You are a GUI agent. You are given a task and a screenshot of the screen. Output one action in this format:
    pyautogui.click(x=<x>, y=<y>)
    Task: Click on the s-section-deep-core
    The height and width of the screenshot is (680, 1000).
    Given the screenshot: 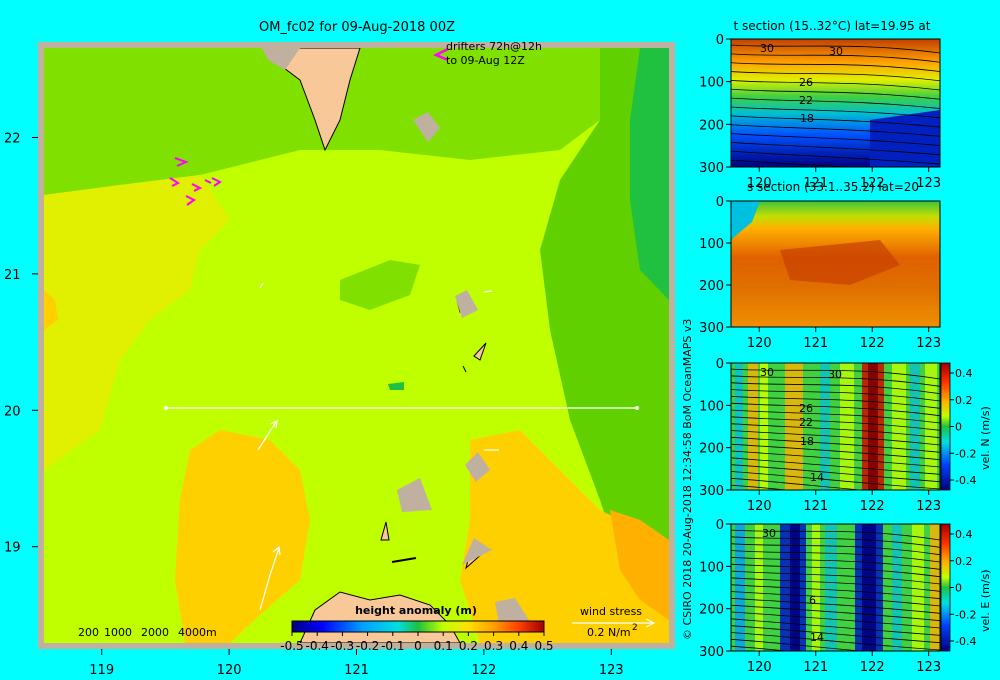 What is the action you would take?
    pyautogui.click(x=840, y=262)
    